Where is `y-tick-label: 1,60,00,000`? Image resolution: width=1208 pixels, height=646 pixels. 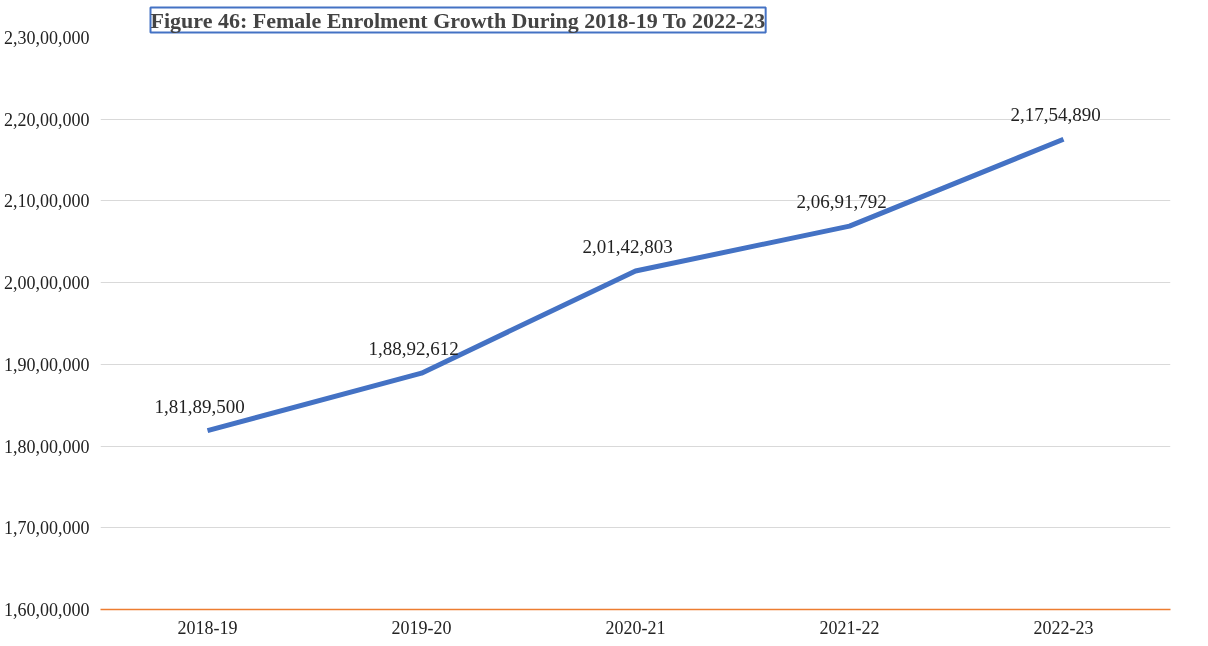
y-tick-label: 1,60,00,000 is located at coordinates (47, 610).